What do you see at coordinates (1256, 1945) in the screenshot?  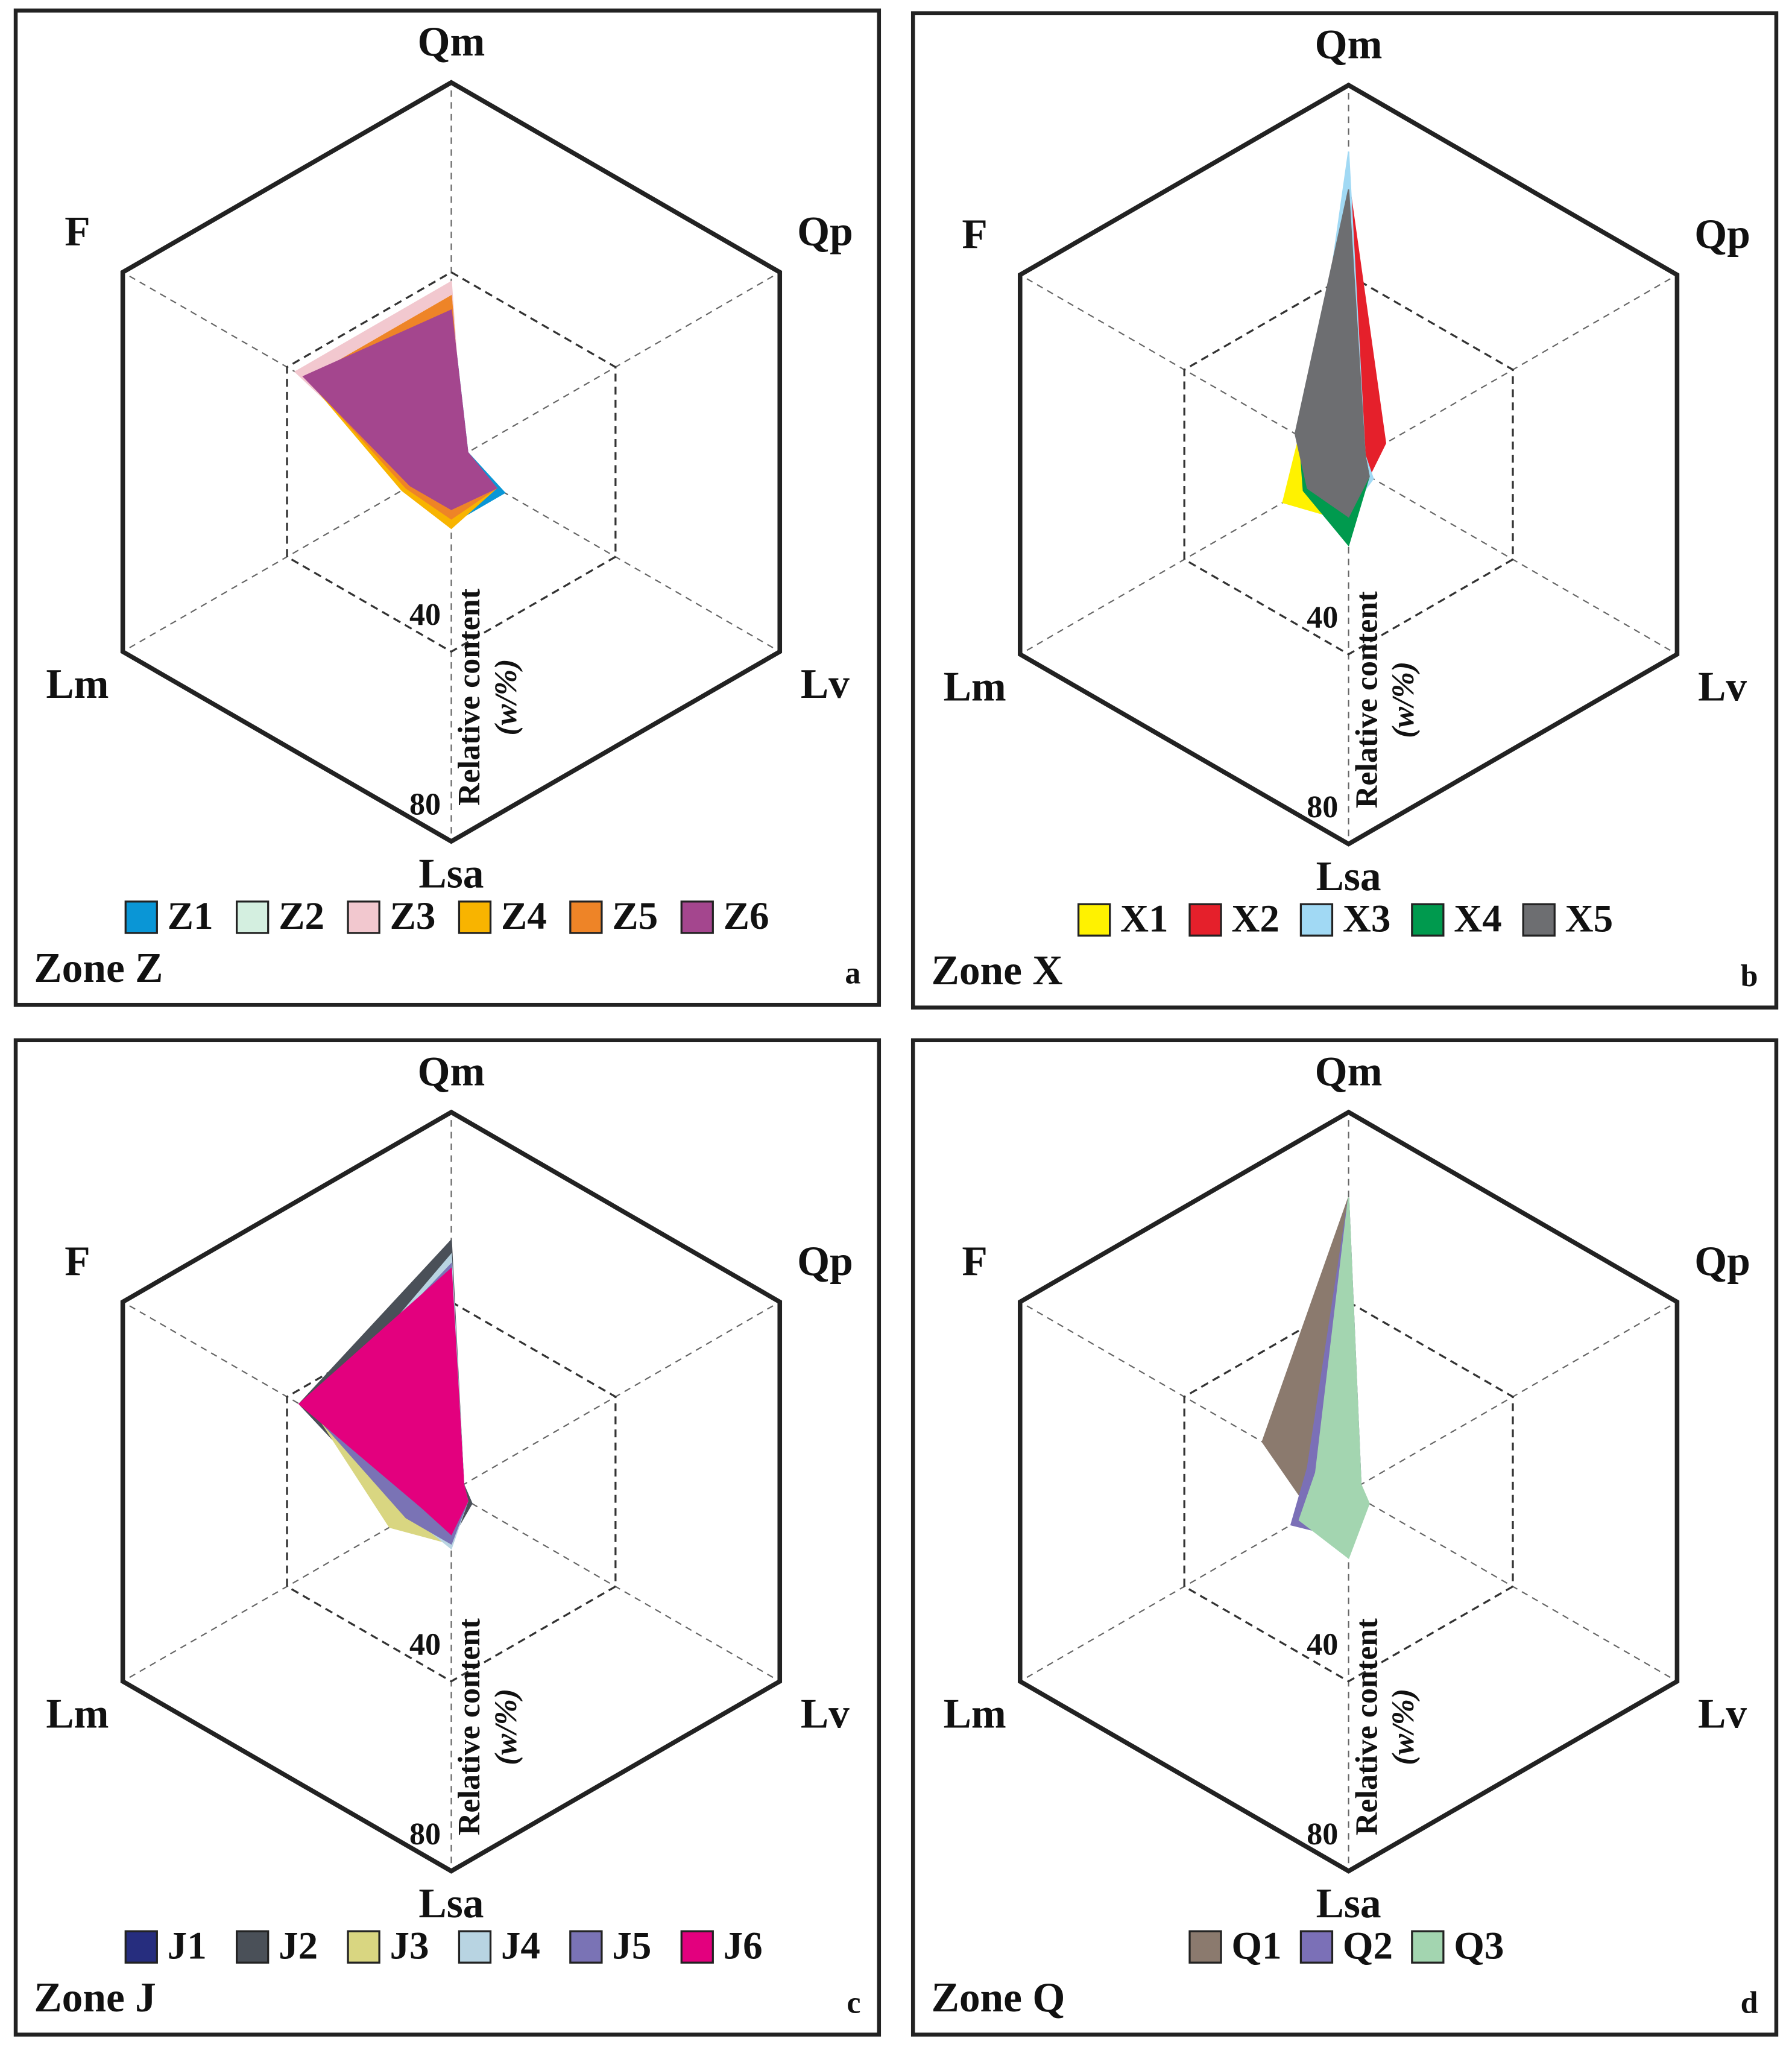 I see `legend-label: Q1` at bounding box center [1256, 1945].